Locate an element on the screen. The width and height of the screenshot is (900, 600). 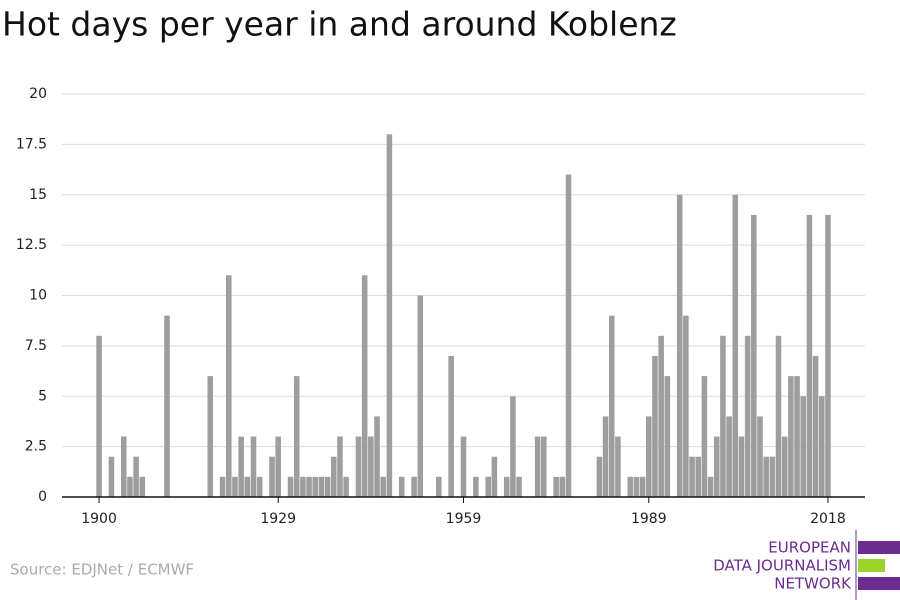
y-tick-label: 5 is located at coordinates (42, 396).